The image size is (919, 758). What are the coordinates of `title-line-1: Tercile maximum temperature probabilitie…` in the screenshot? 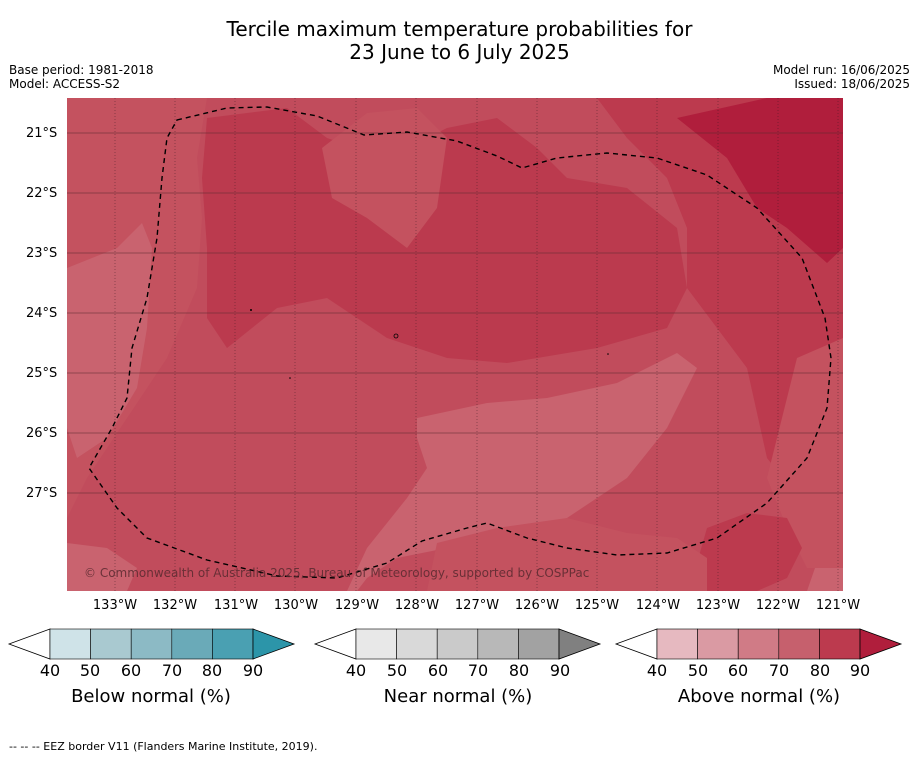 It's located at (459, 29).